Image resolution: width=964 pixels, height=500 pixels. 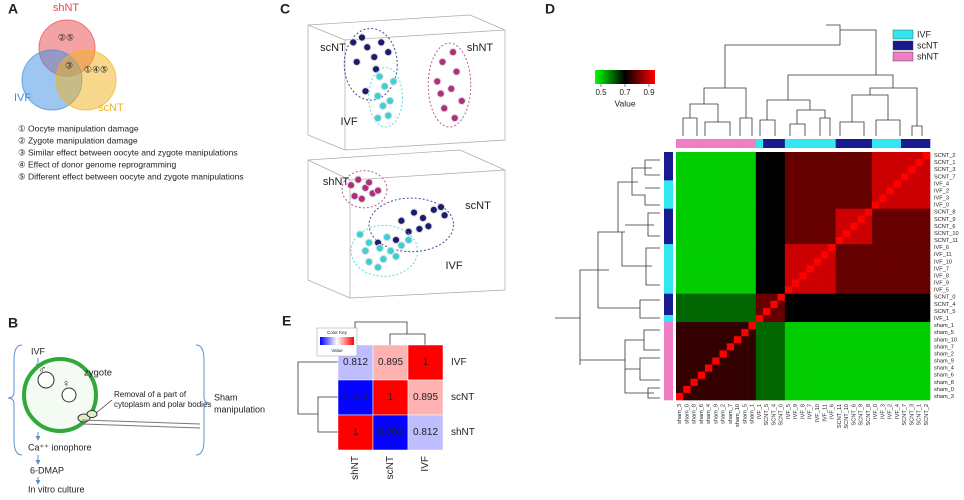 I want to click on key-tick-label: 0.7, so click(x=625, y=92).